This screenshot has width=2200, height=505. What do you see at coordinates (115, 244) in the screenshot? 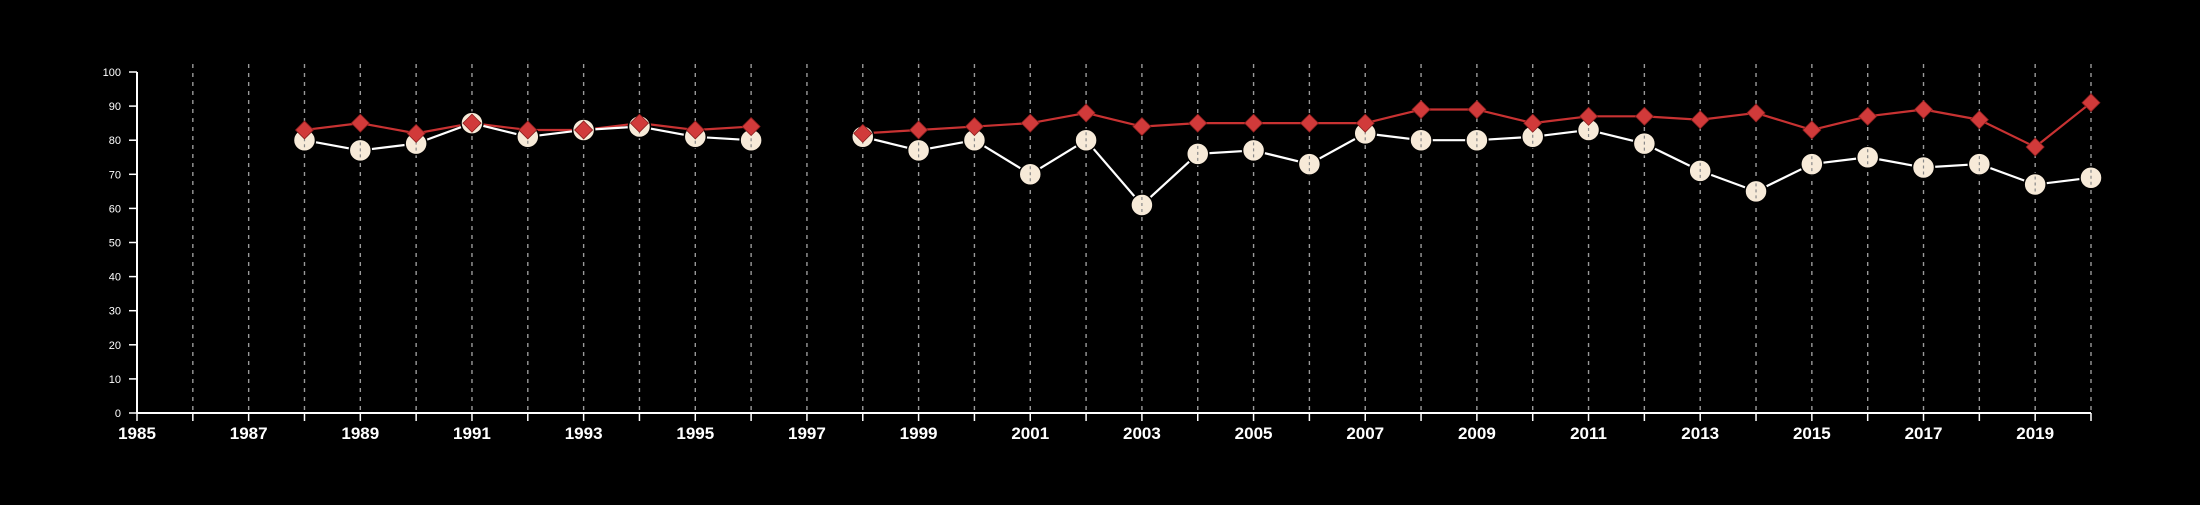
I see `y-tick-label: 50` at bounding box center [115, 244].